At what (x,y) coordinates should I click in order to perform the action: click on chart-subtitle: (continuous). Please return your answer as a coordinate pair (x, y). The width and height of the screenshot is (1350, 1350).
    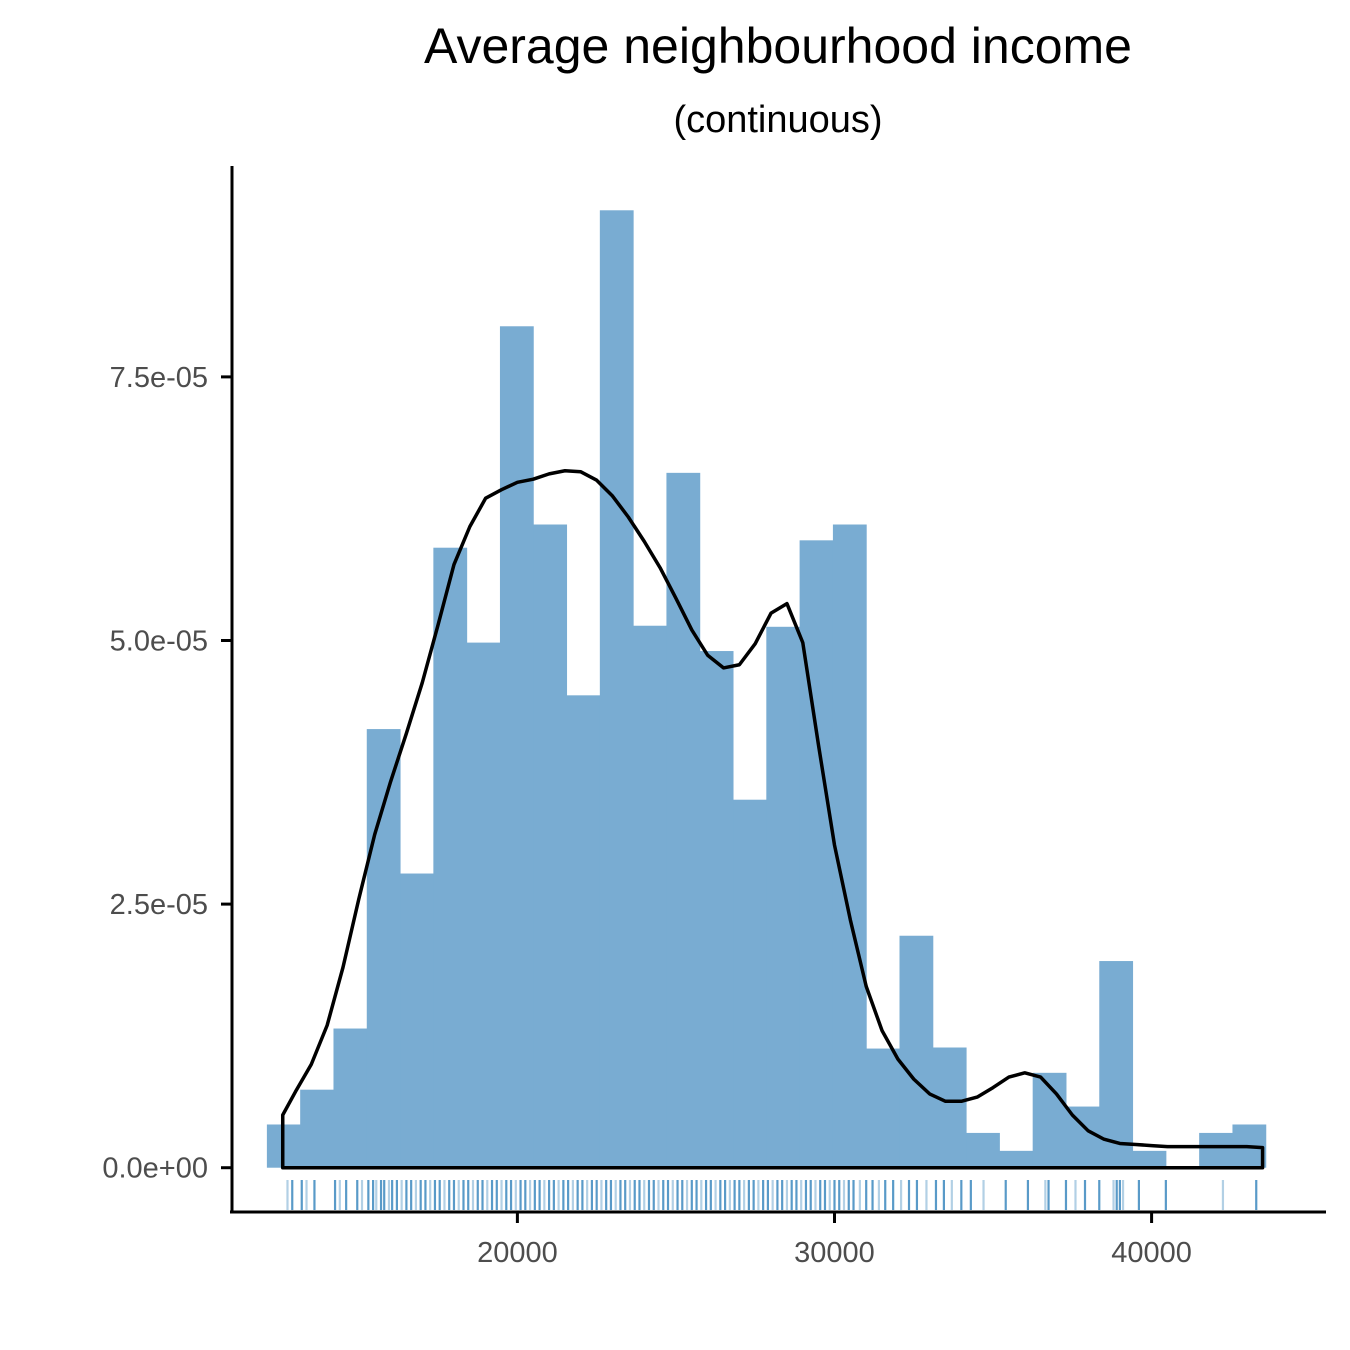
    Looking at the image, I should click on (777, 120).